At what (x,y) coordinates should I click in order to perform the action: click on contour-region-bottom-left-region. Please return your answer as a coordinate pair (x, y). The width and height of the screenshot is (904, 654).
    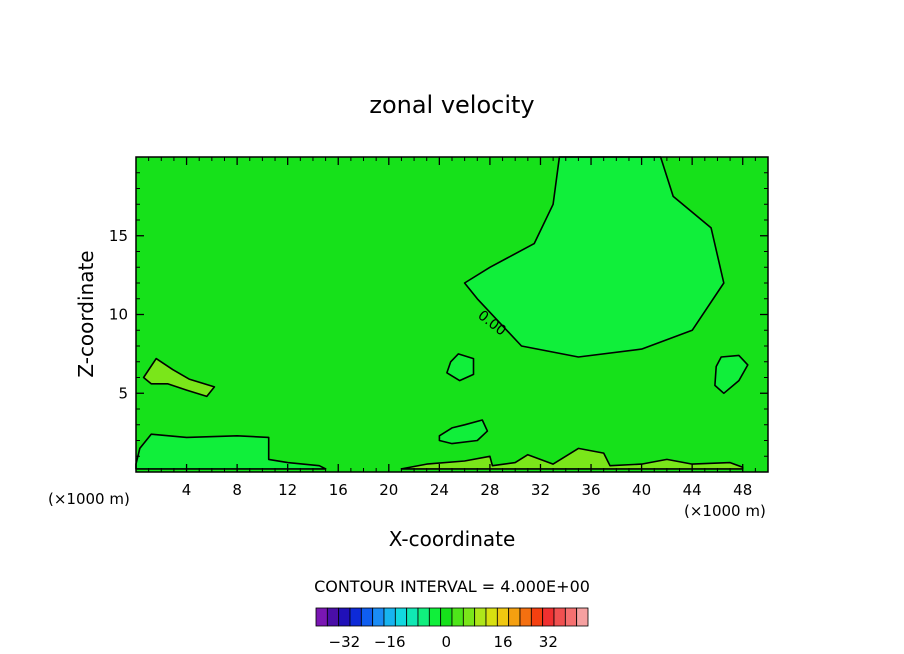
    Looking at the image, I should click on (231, 451).